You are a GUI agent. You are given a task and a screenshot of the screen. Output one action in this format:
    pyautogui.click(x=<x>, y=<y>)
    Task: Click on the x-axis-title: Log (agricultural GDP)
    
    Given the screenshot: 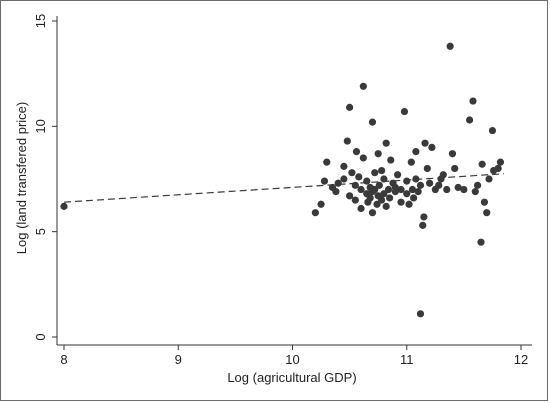 What is the action you would take?
    pyautogui.click(x=291, y=377)
    